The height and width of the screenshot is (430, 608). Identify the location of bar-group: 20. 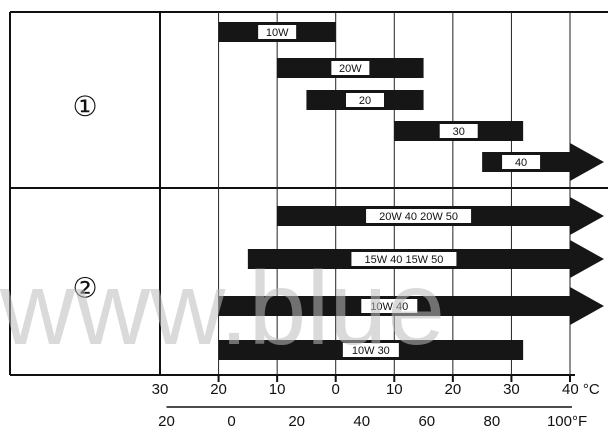
(365, 100).